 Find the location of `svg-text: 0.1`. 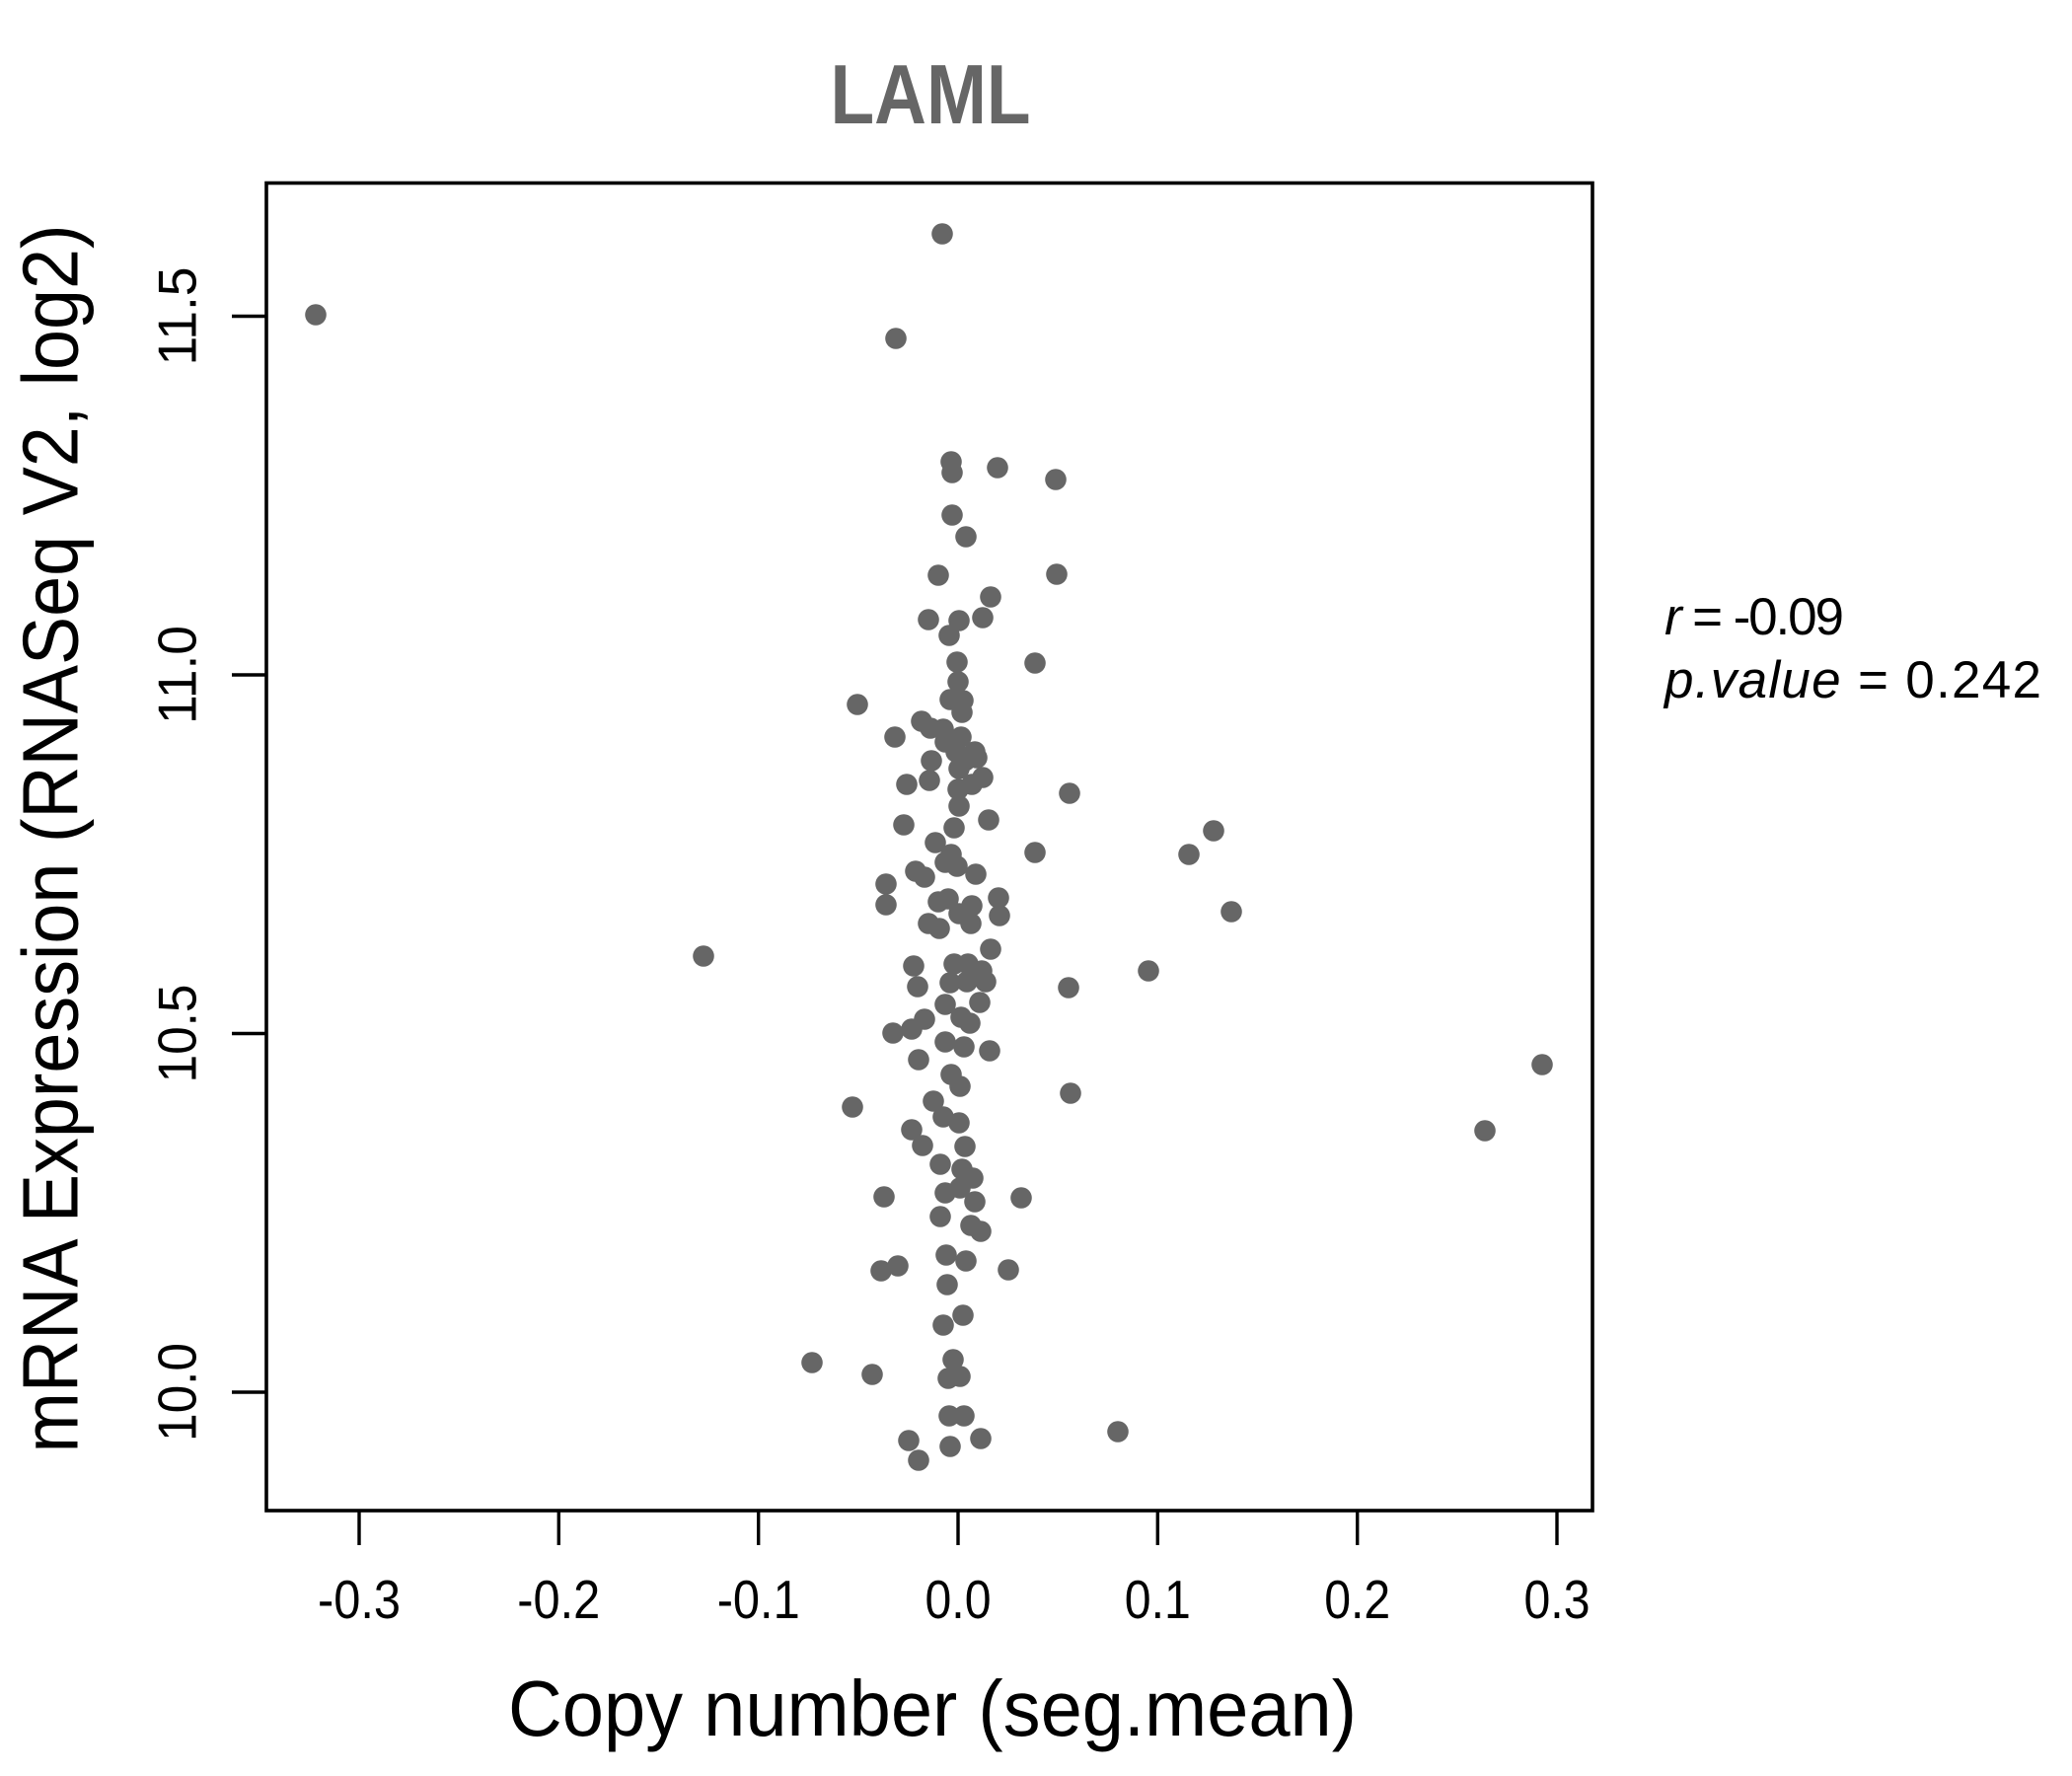

svg-text: 0.1 is located at coordinates (1158, 1600).